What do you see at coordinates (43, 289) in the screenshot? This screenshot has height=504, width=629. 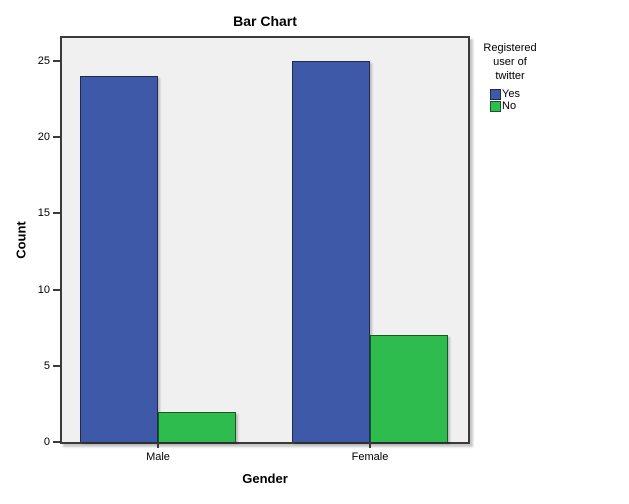 I see `y-tick-label: 10` at bounding box center [43, 289].